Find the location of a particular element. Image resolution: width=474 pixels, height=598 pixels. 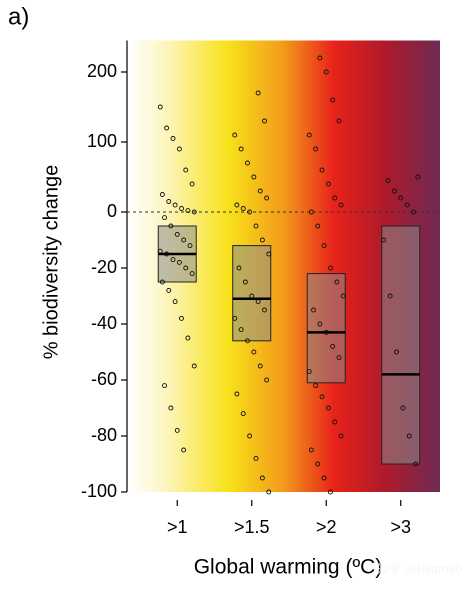

y-tick-label: -20 is located at coordinates (104, 267).